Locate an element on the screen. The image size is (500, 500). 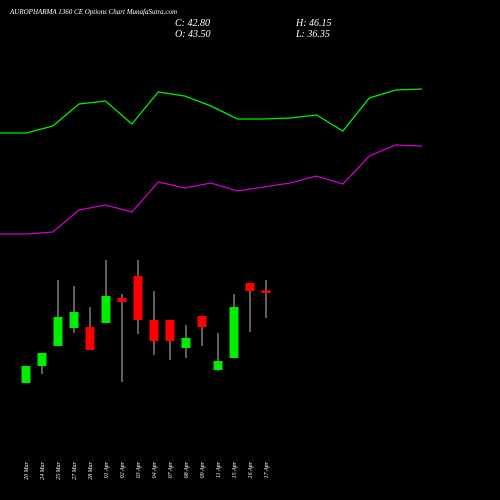
x-tick-label: 25 Mar is located at coordinates (59, 470).